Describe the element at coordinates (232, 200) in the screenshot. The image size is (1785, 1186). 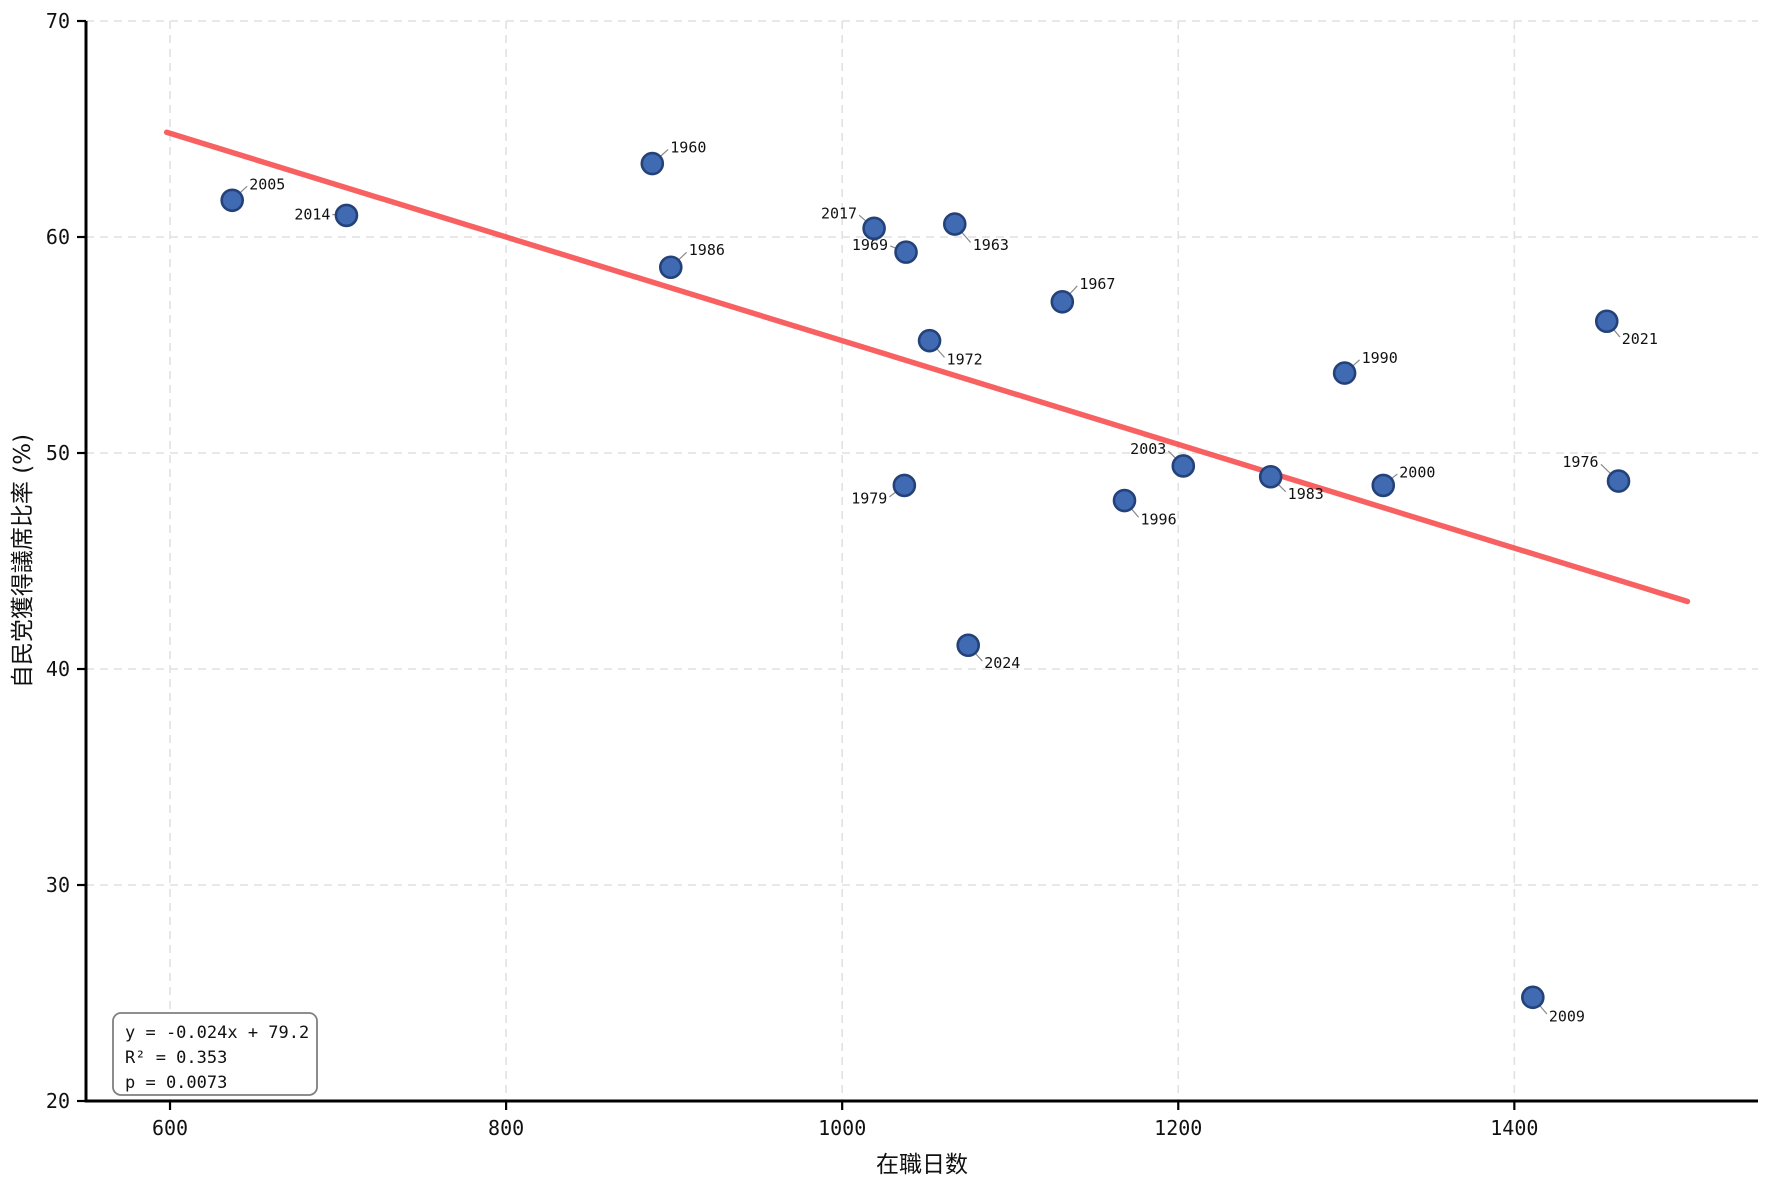
I see `data-point-2005` at that location.